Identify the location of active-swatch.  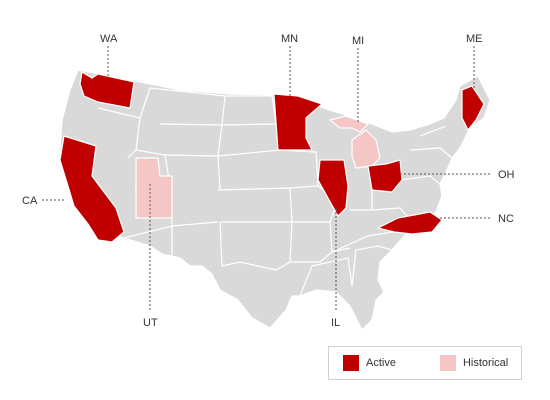
(351, 363).